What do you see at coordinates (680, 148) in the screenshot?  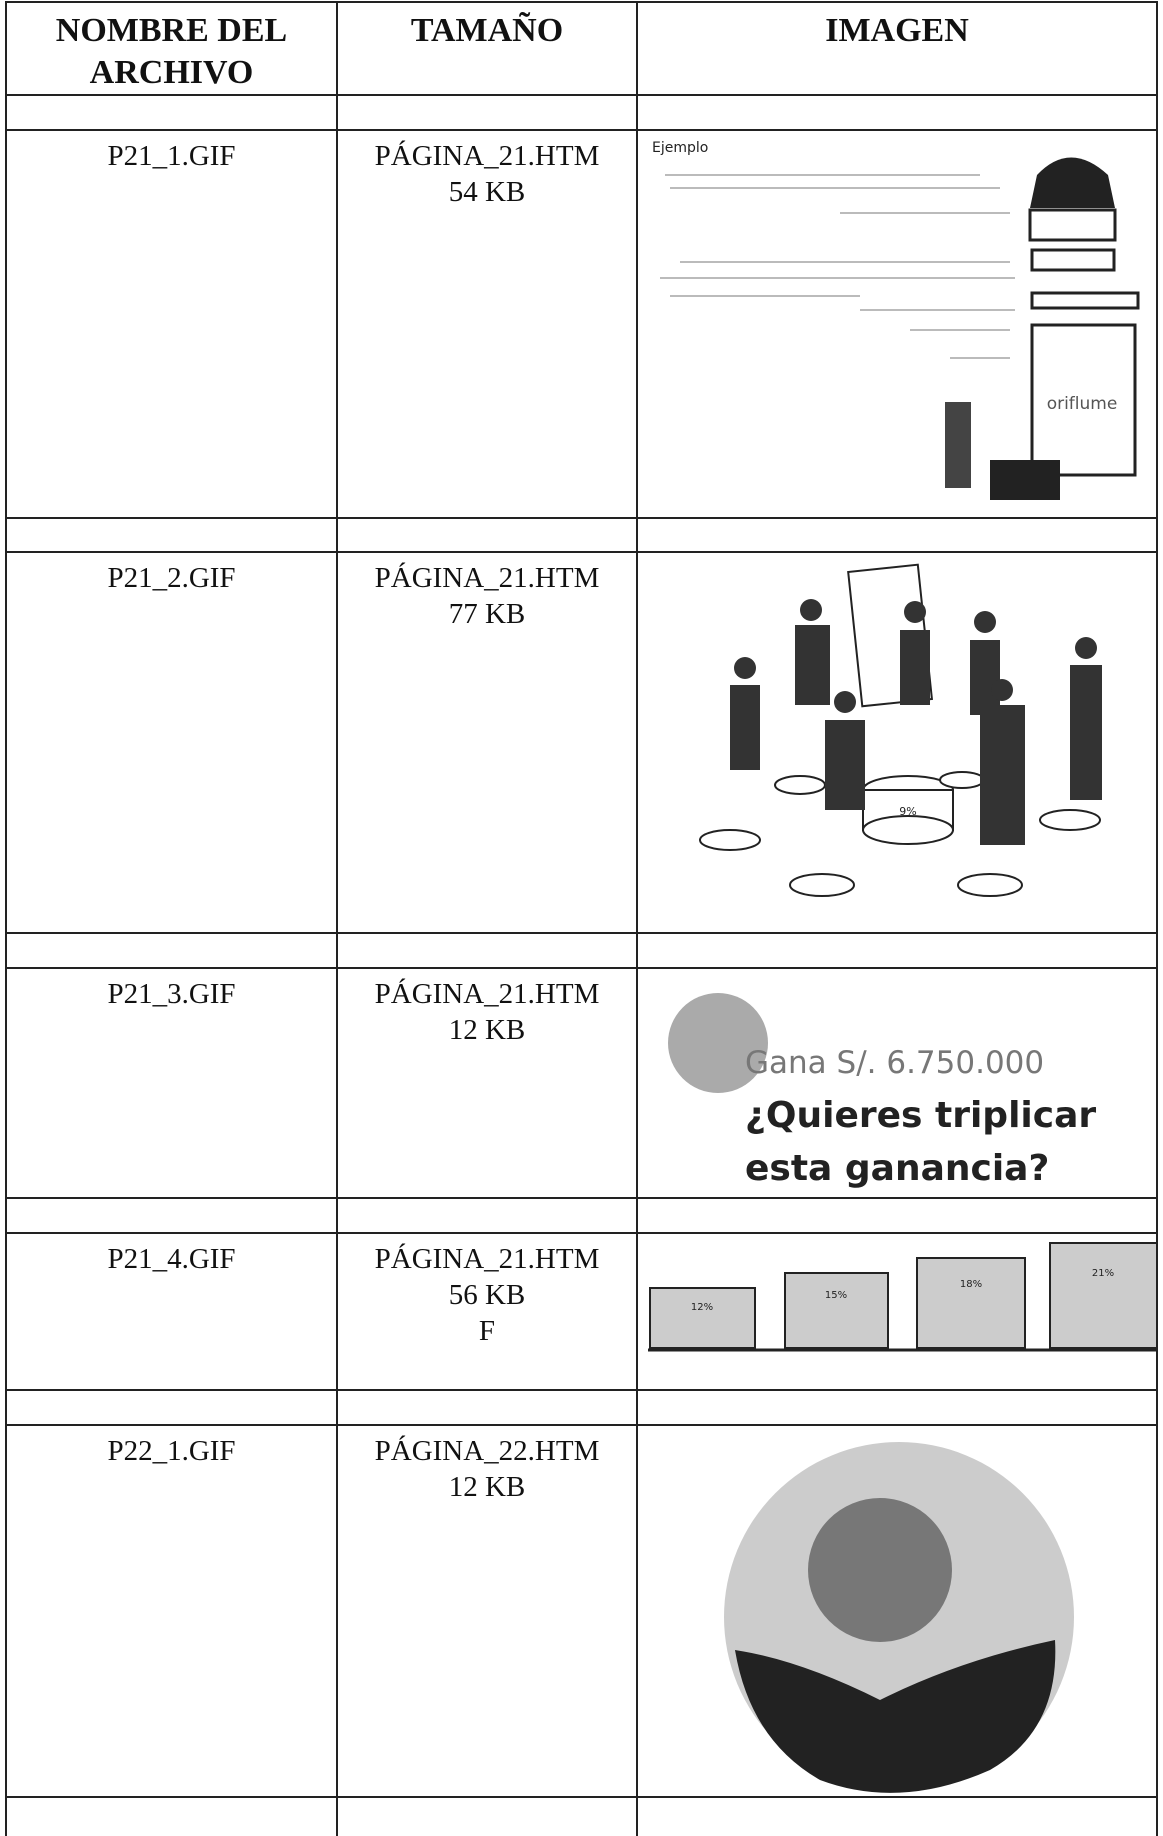 I see `image-caption: Ejemplo` at bounding box center [680, 148].